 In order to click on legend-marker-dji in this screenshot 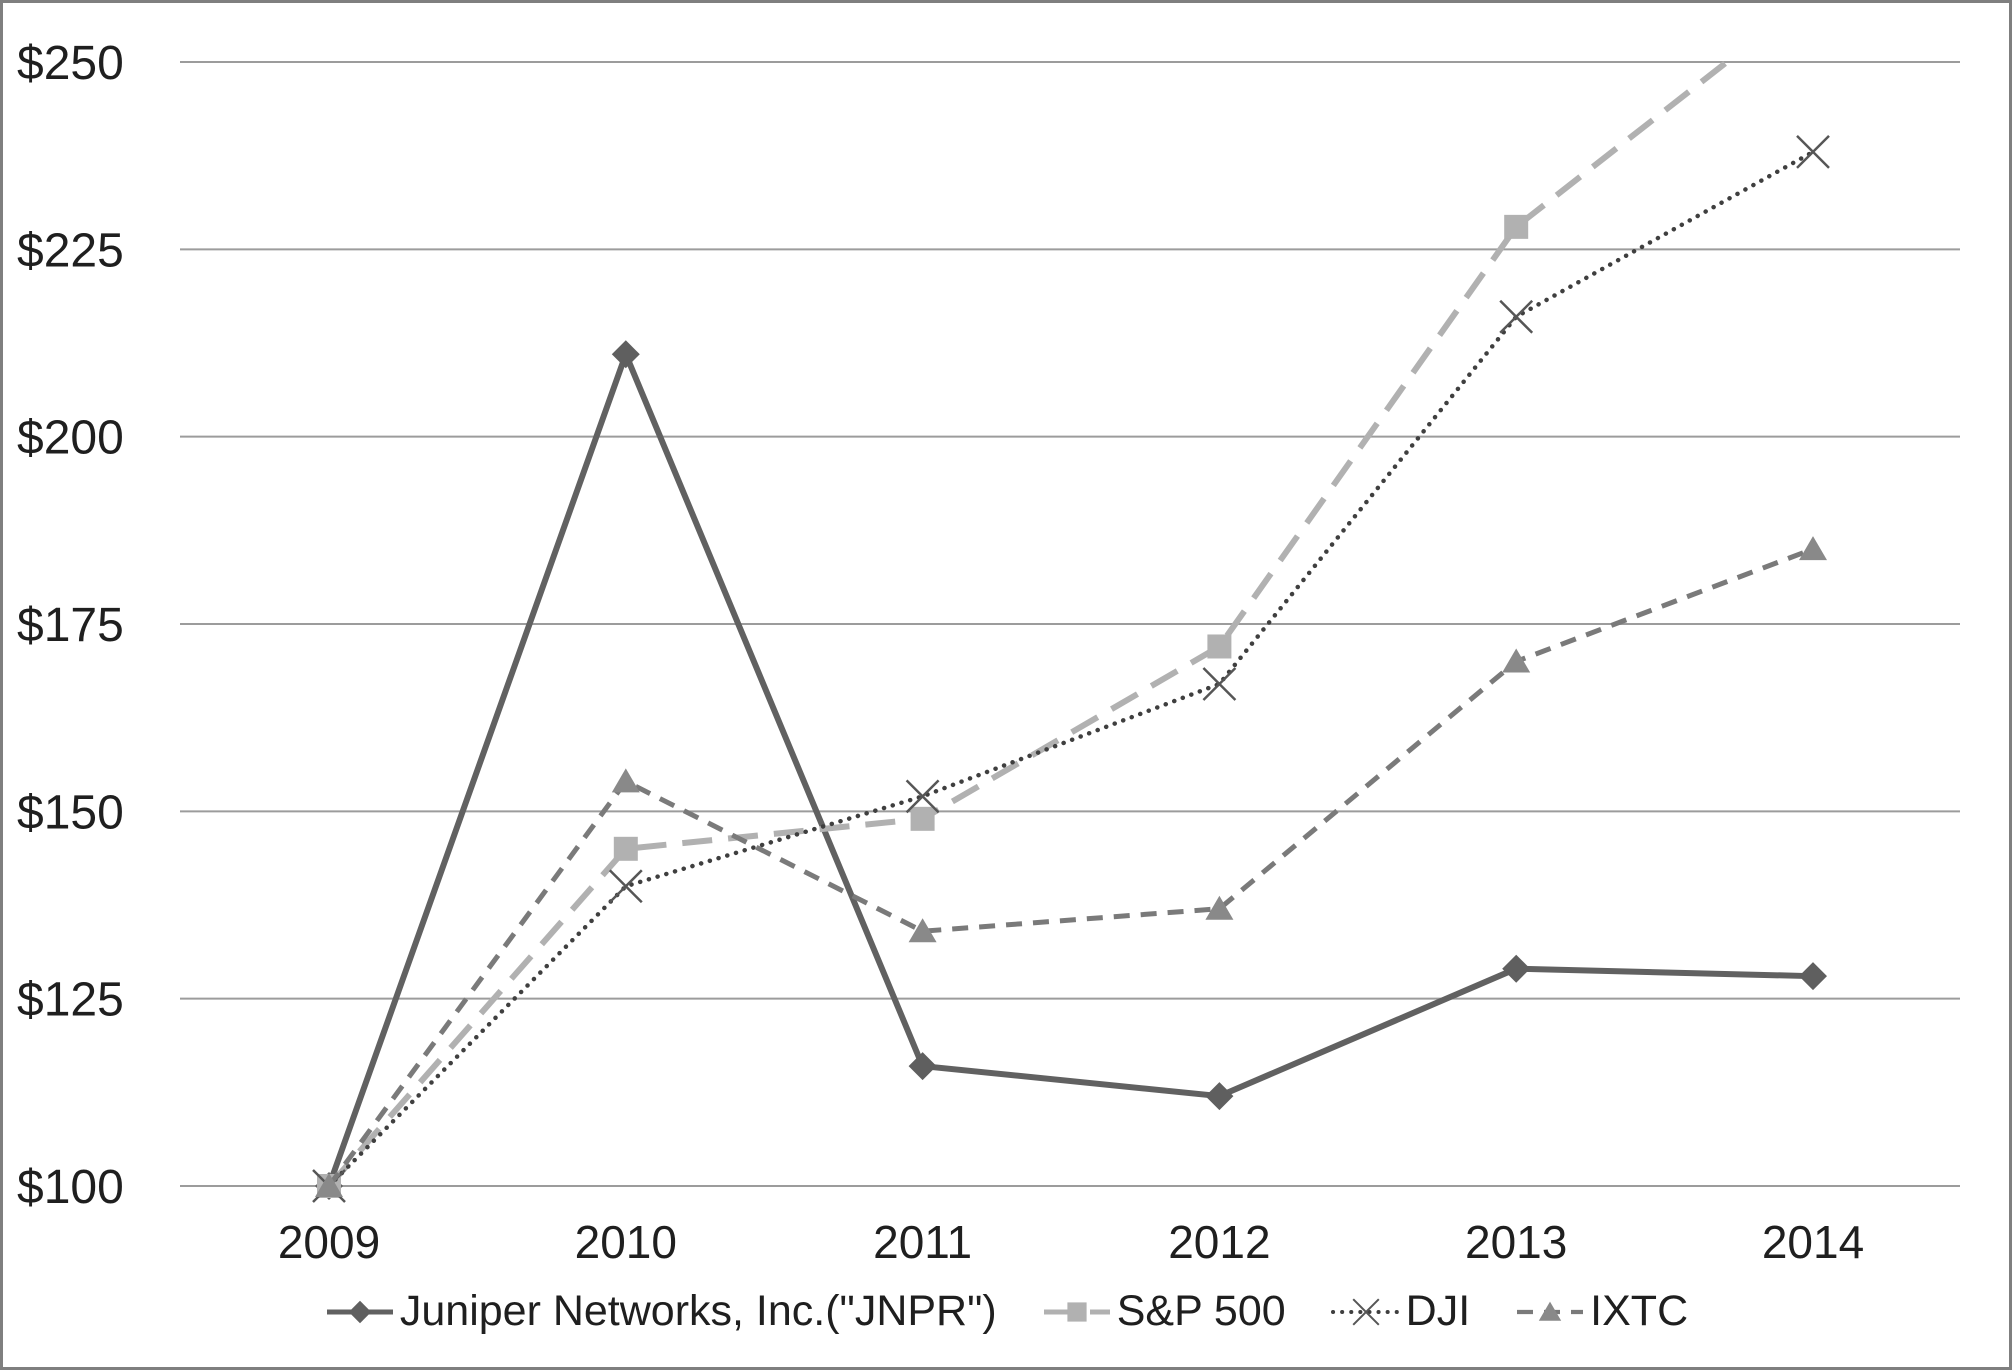, I will do `click(1366, 1311)`.